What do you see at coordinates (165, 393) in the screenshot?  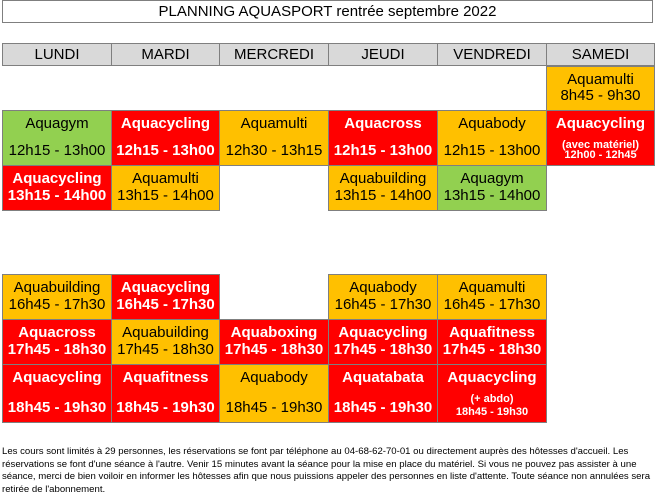 I see `session-cell: Aquafitness 18h45 - 19h30` at bounding box center [165, 393].